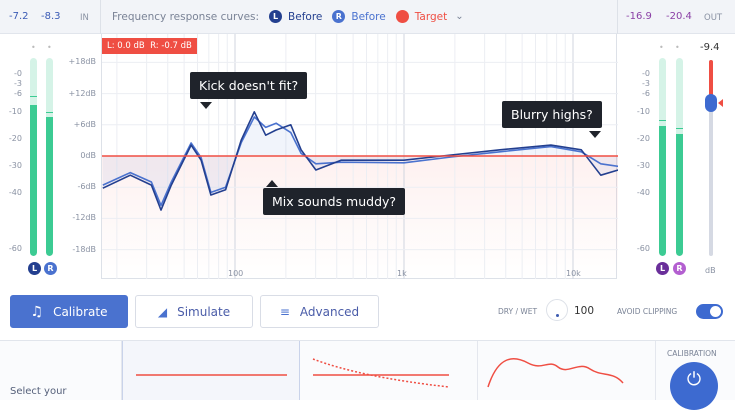  What do you see at coordinates (162, 311) in the screenshot?
I see `speaker-icon: ◢` at bounding box center [162, 311].